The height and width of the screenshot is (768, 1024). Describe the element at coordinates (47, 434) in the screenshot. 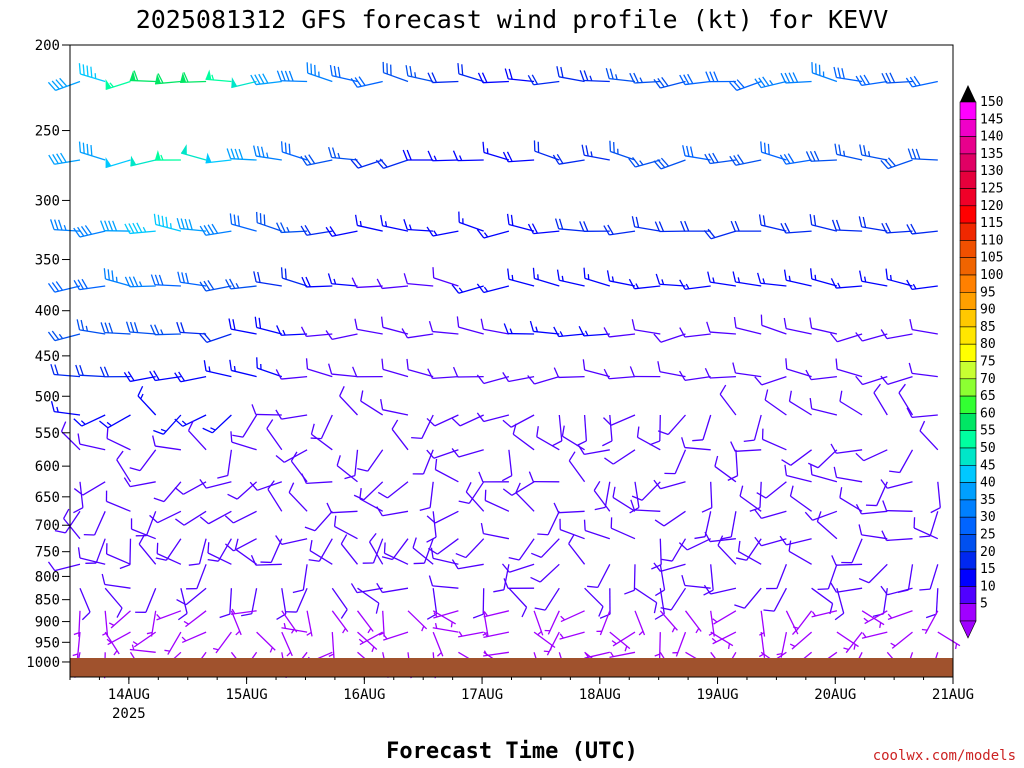

I see `y-tick-label: 550` at that location.